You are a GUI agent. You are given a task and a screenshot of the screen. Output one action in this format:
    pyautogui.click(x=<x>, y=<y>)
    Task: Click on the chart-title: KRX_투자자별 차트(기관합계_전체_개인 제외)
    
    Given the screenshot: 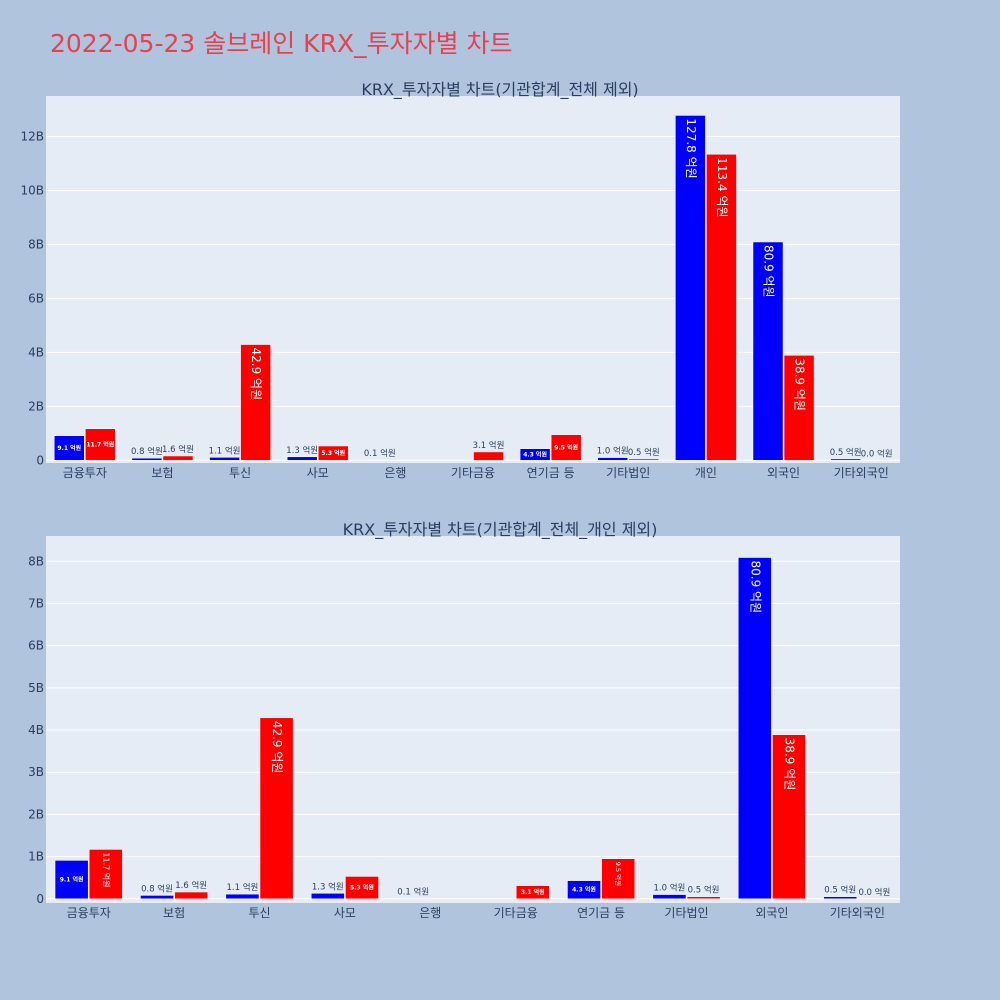 What is the action you would take?
    pyautogui.click(x=500, y=530)
    